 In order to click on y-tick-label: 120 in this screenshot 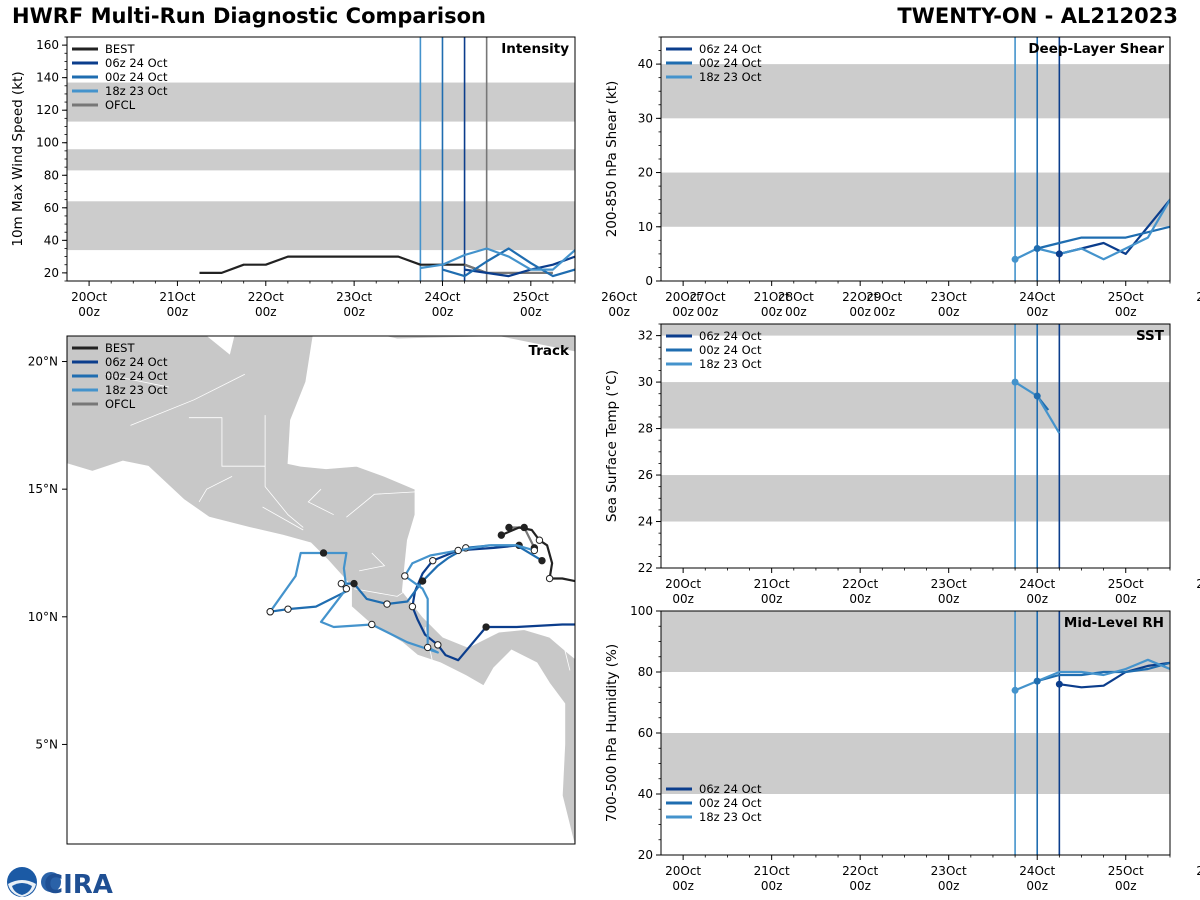, I will do `click(47, 110)`.